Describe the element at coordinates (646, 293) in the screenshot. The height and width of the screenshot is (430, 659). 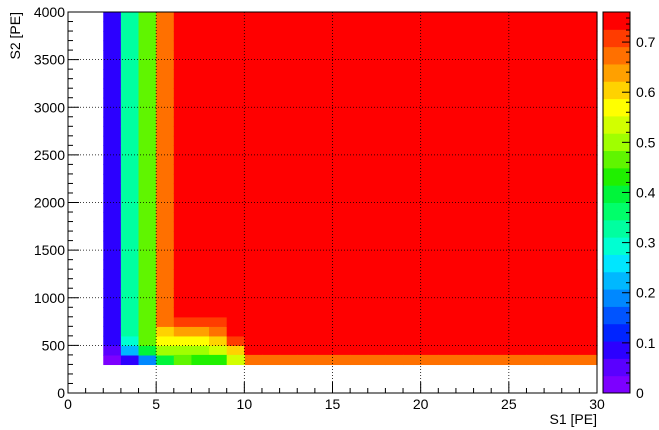
I see `colorbar-tick-label: 0.2` at that location.